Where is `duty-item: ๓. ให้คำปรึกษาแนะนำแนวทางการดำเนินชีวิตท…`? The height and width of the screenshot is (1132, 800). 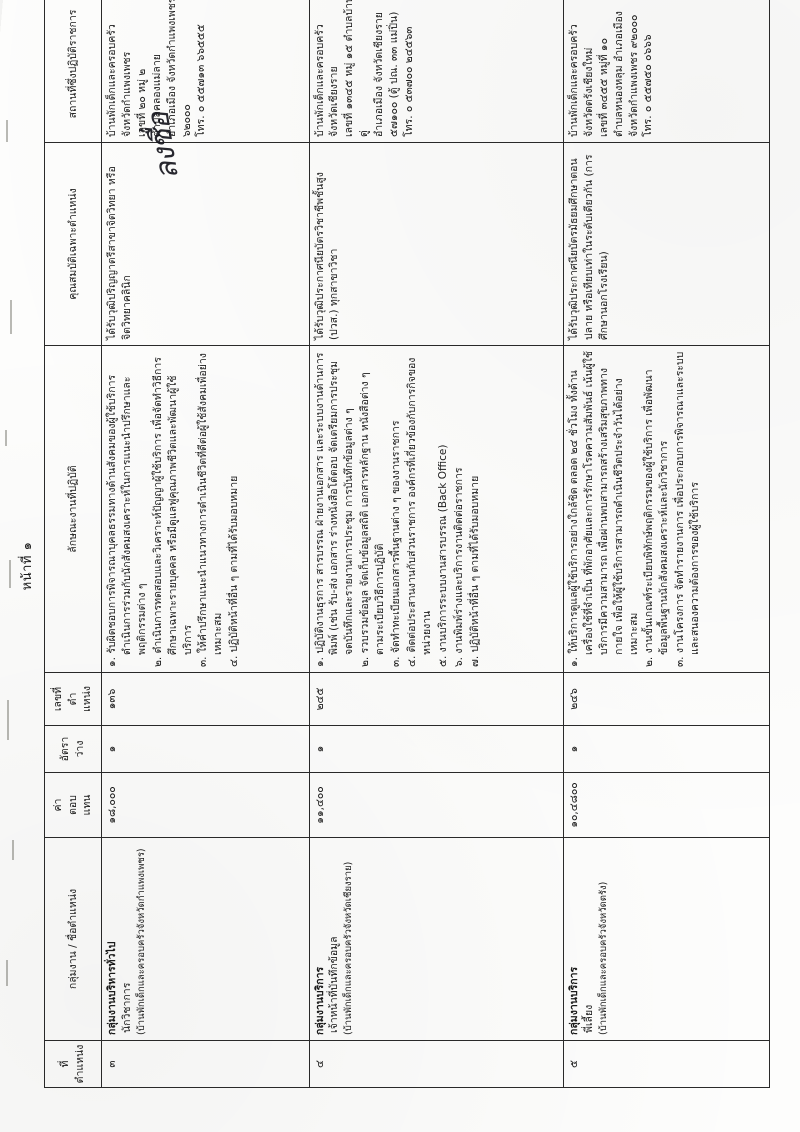
duty-item: ๓. ให้คำปรึกษาแนะนำแนวทางการดำเนินชีวิตท… is located at coordinates (211, 510).